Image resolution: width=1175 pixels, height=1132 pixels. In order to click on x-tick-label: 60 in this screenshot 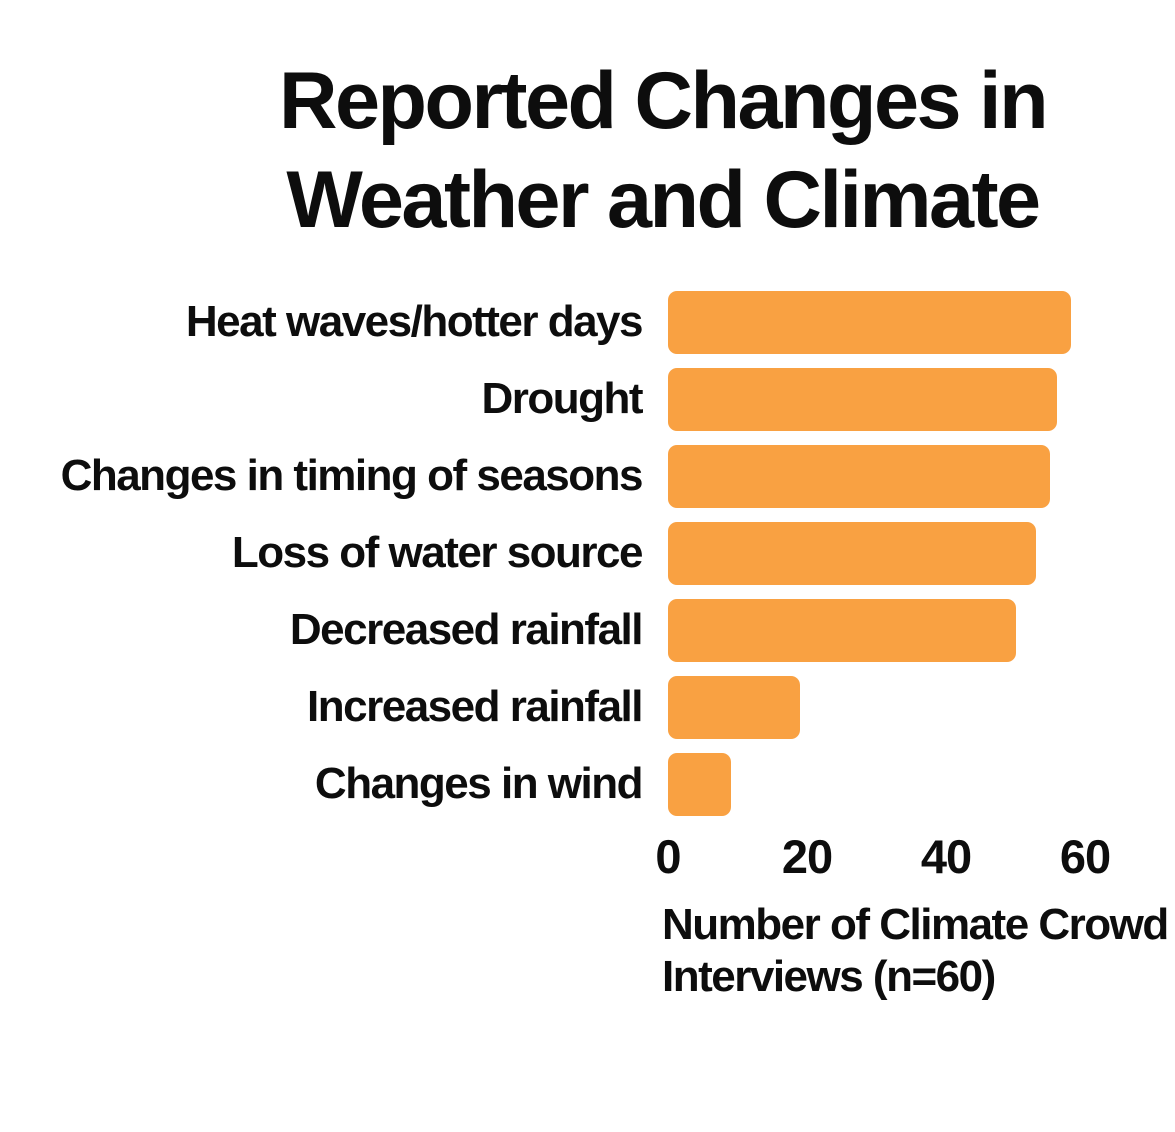, I will do `click(1085, 856)`.